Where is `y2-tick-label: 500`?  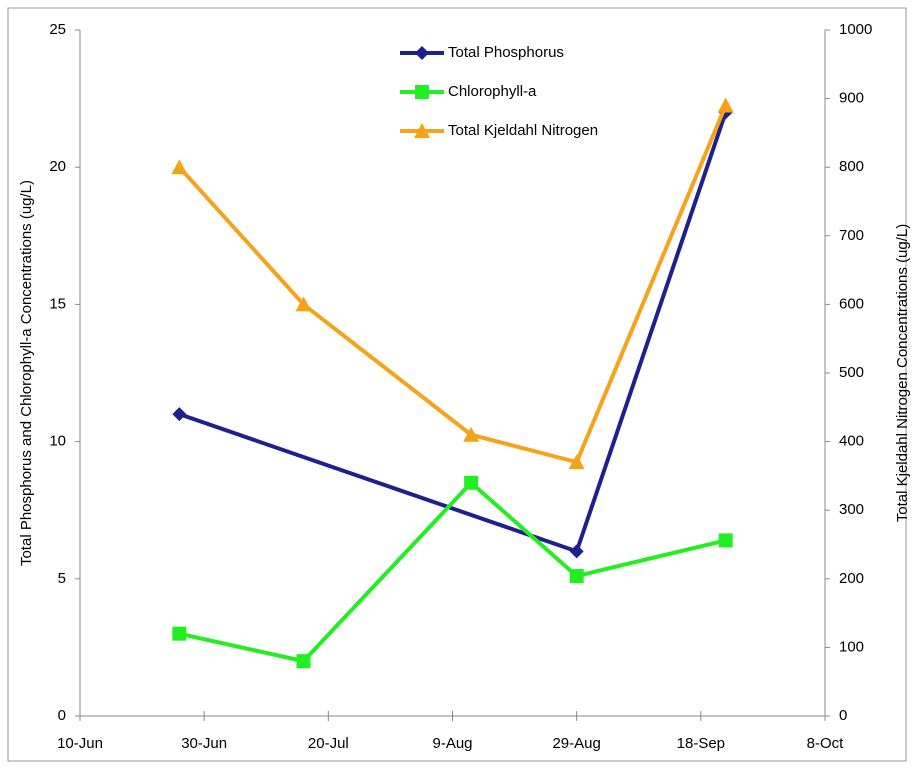 y2-tick-label: 500 is located at coordinates (851, 372).